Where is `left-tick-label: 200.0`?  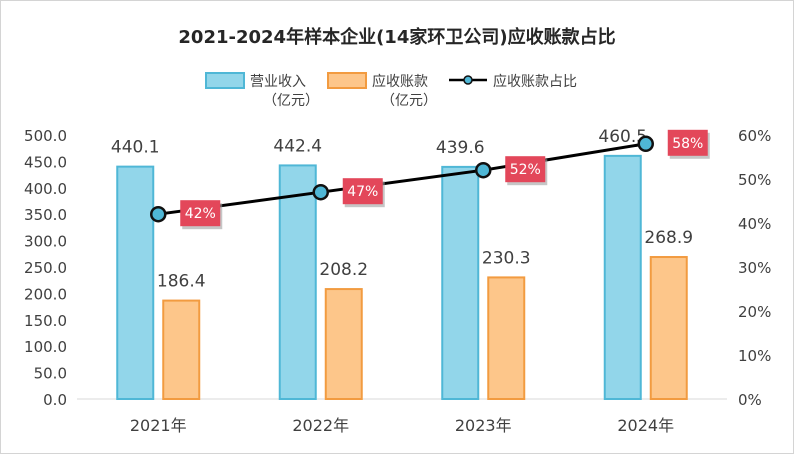 left-tick-label: 200.0 is located at coordinates (45, 294).